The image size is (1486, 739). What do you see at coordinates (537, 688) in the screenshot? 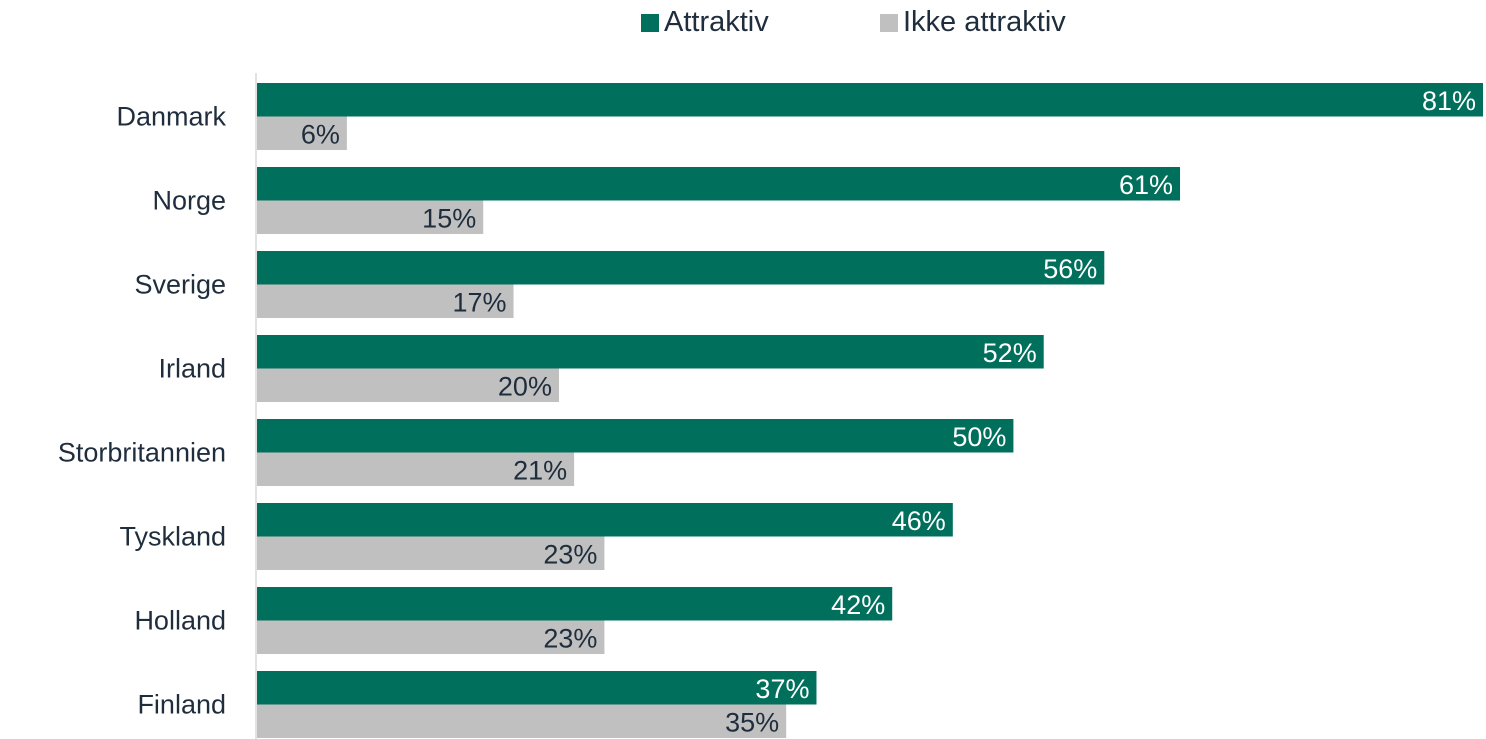
I see `bar-attraktiv-finland` at bounding box center [537, 688].